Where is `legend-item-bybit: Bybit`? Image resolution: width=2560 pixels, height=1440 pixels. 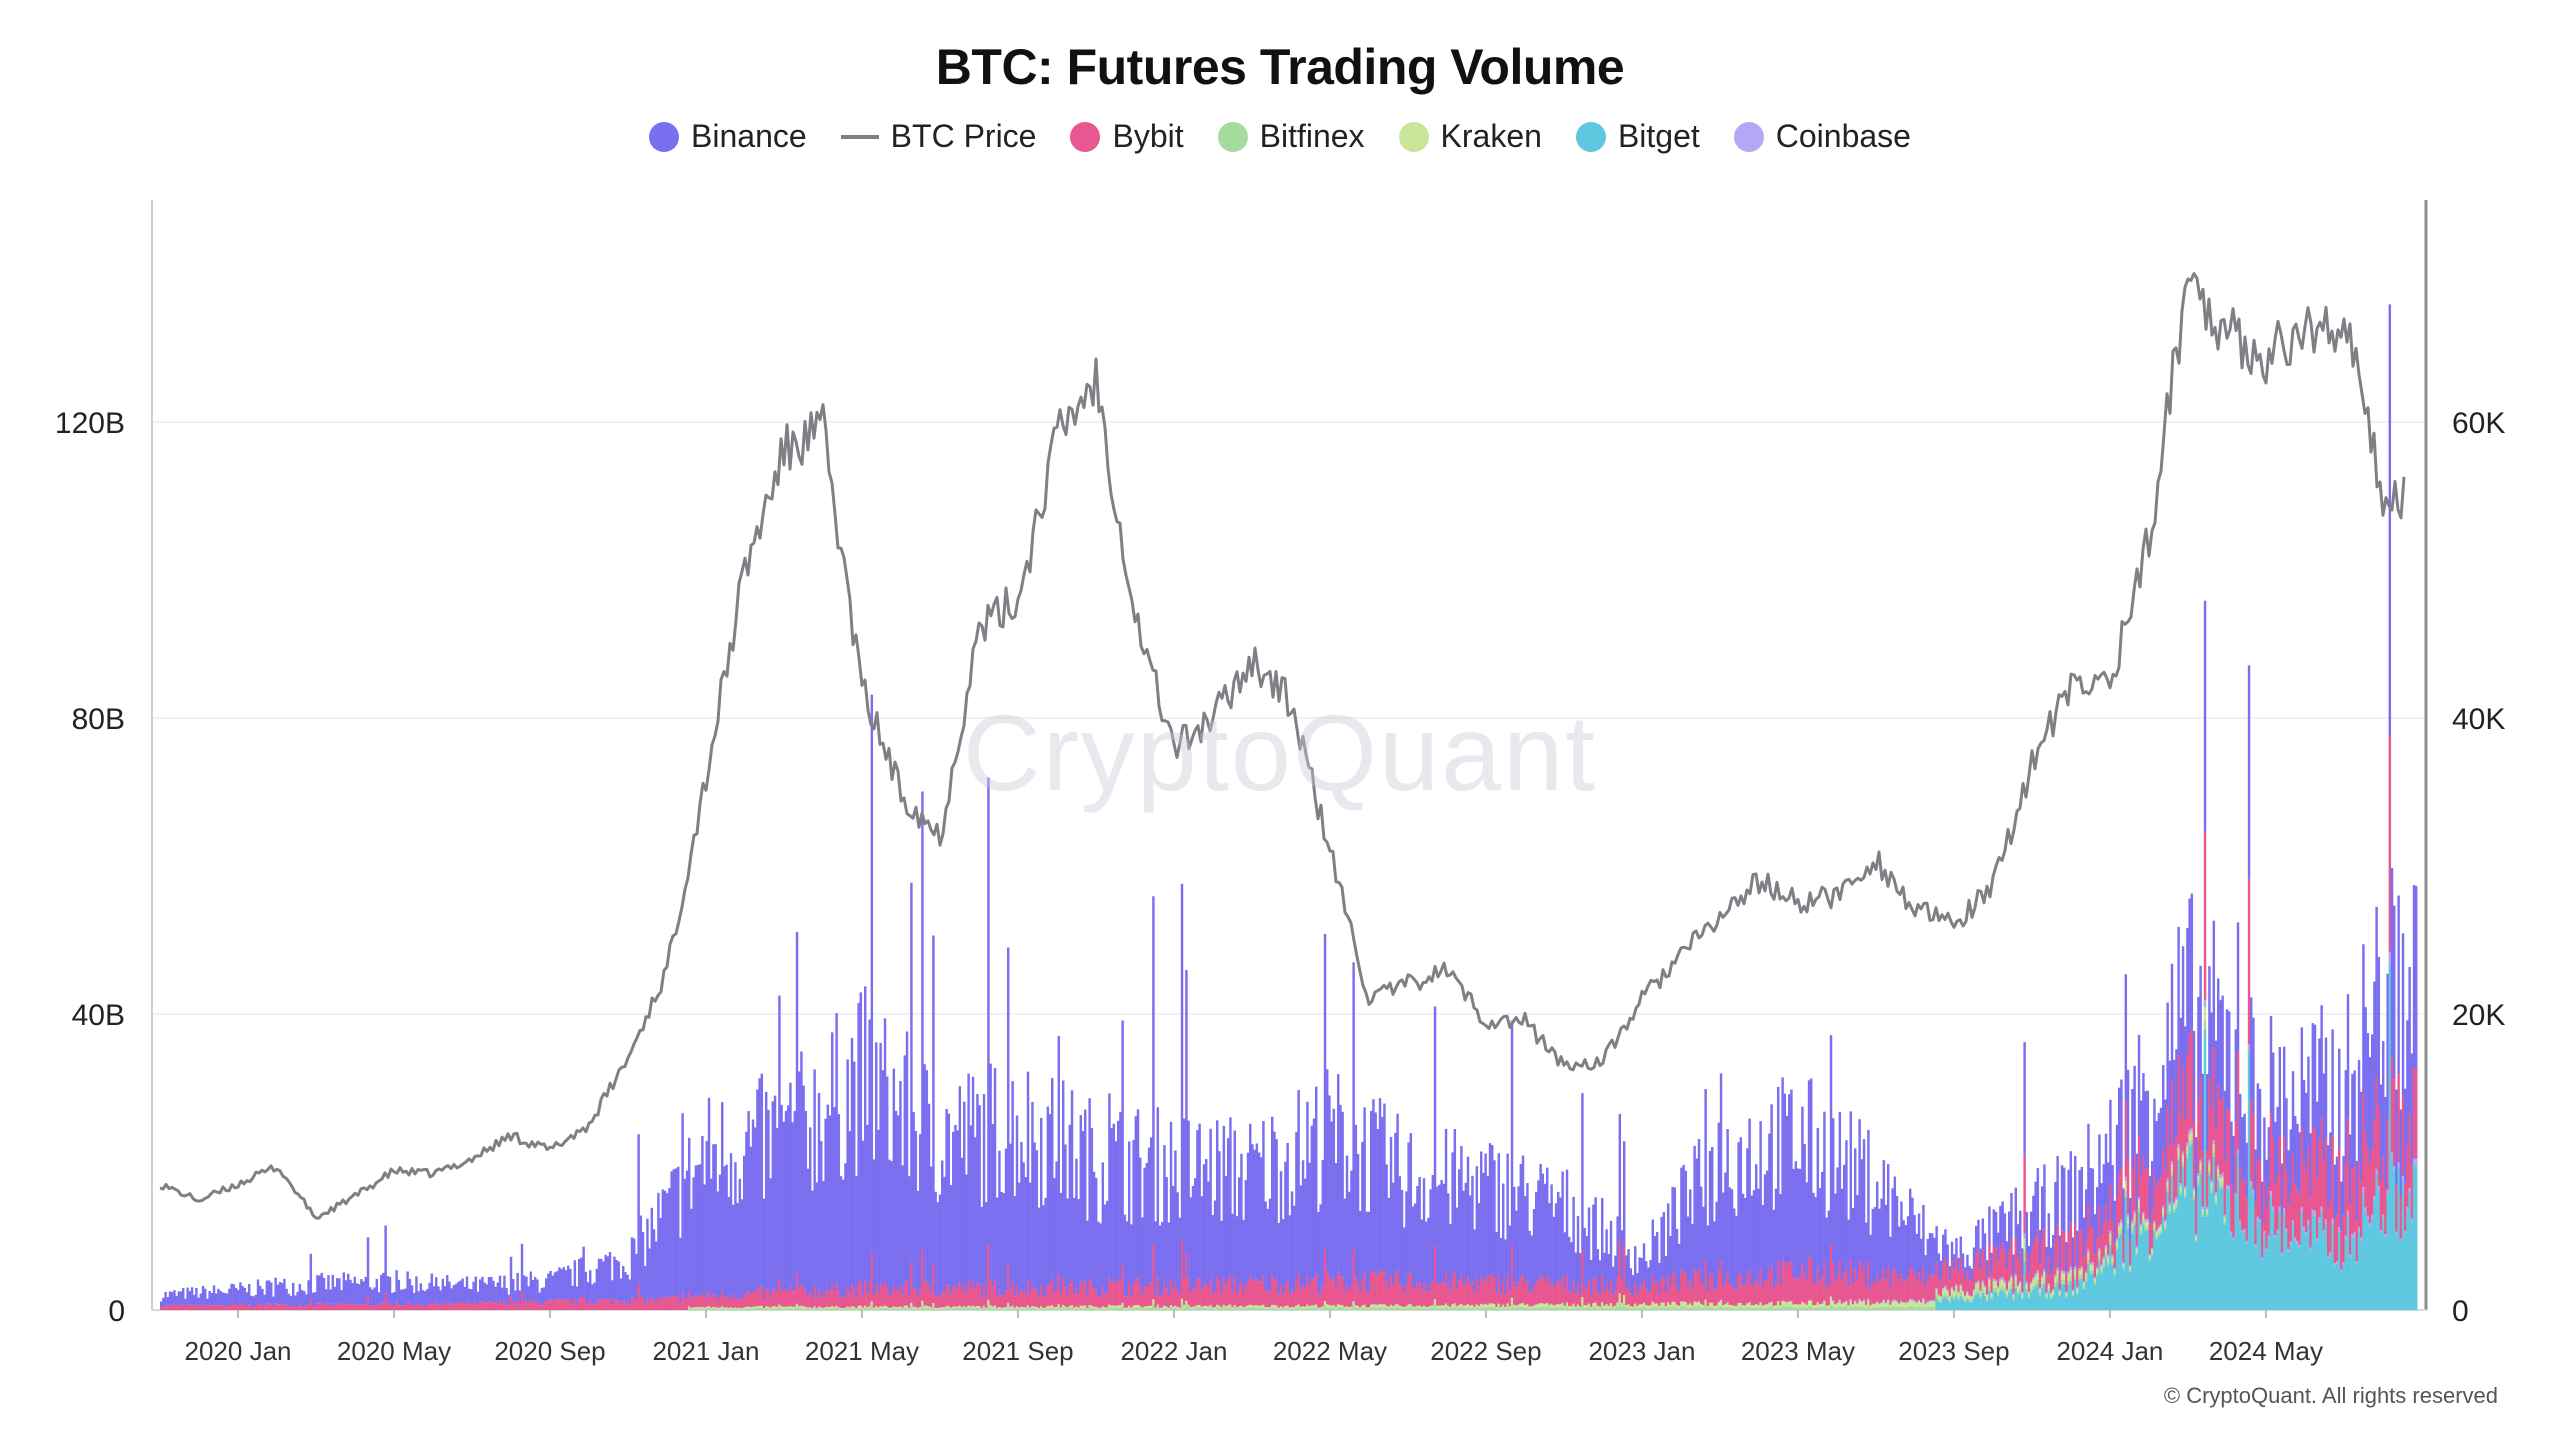
legend-item-bybit: Bybit is located at coordinates (1127, 136).